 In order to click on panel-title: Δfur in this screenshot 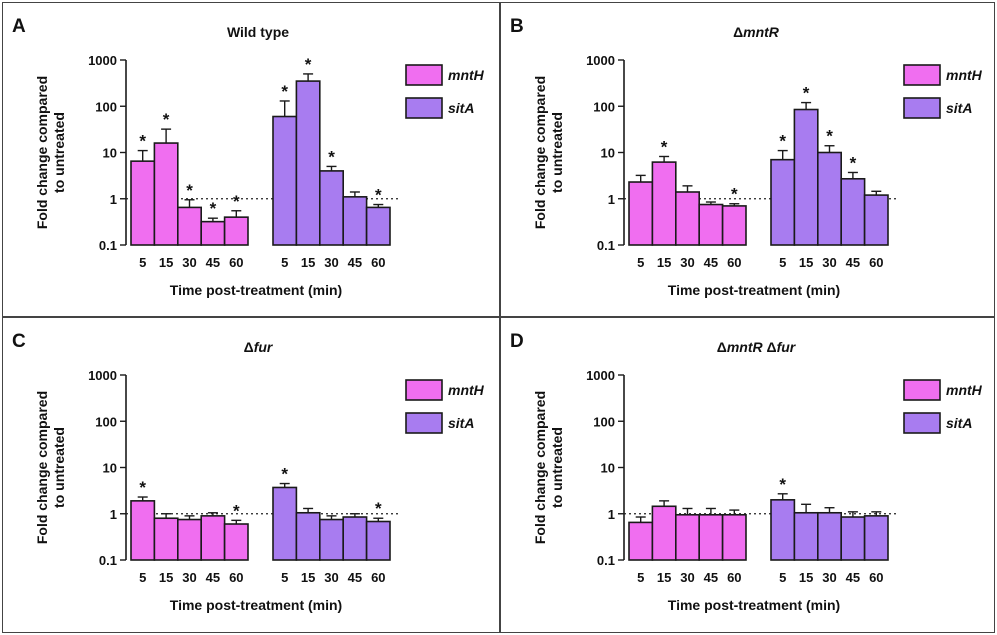, I will do `click(259, 347)`.